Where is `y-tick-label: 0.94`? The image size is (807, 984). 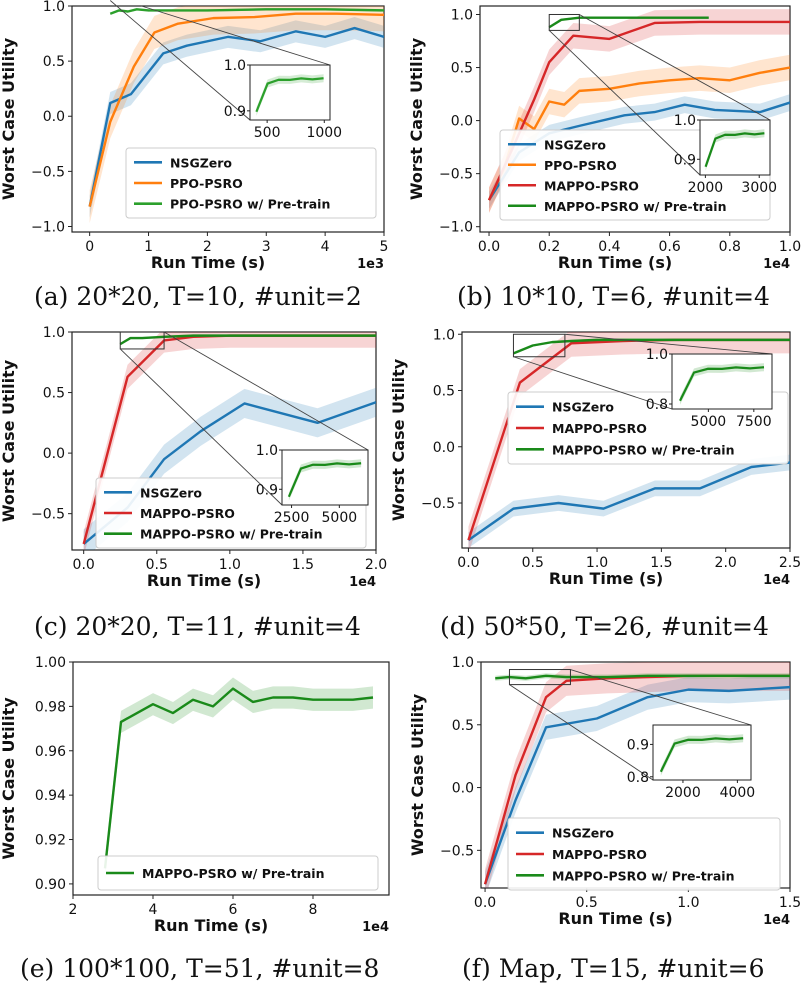
y-tick-label: 0.94 is located at coordinates (50, 796).